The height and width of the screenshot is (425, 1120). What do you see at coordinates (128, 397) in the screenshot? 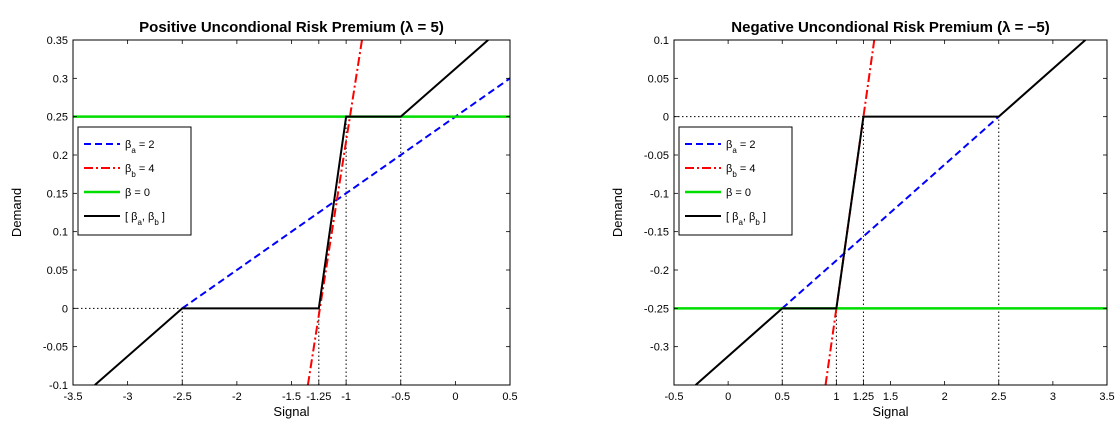
I see `x-tick-label: -3` at bounding box center [128, 397].